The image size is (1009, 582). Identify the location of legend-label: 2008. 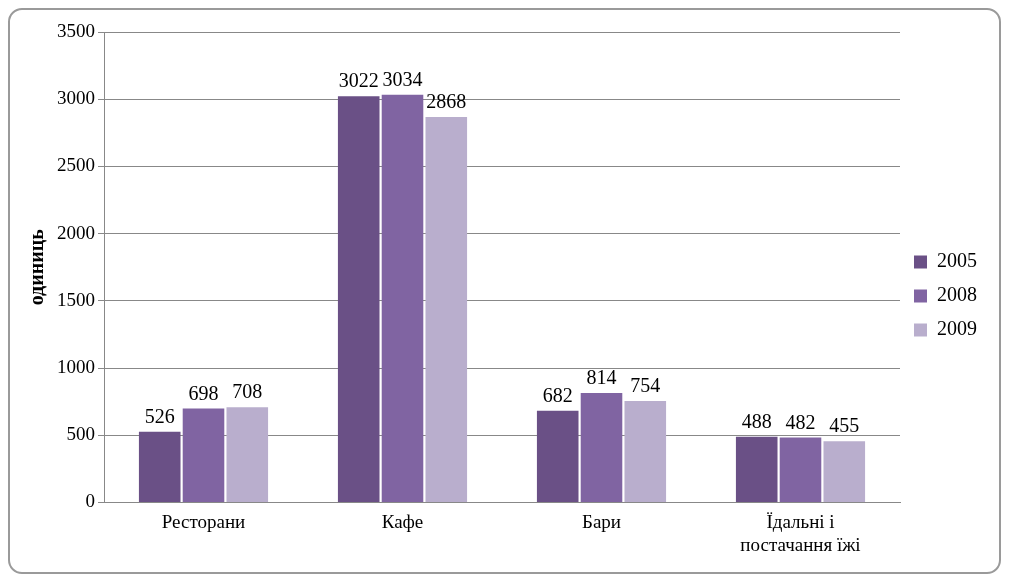
(957, 294).